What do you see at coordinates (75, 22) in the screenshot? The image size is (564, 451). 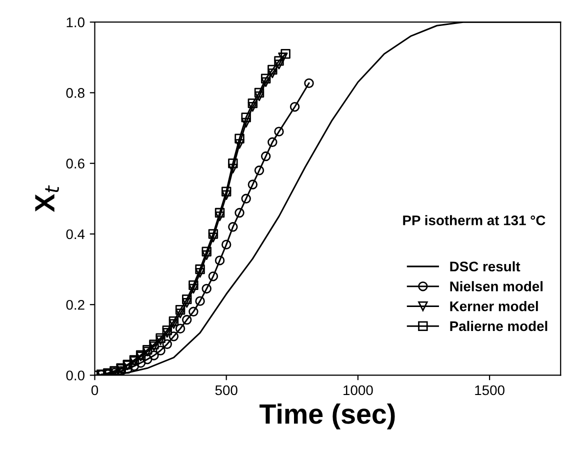 I see `y-tick-label: 1.0` at bounding box center [75, 22].